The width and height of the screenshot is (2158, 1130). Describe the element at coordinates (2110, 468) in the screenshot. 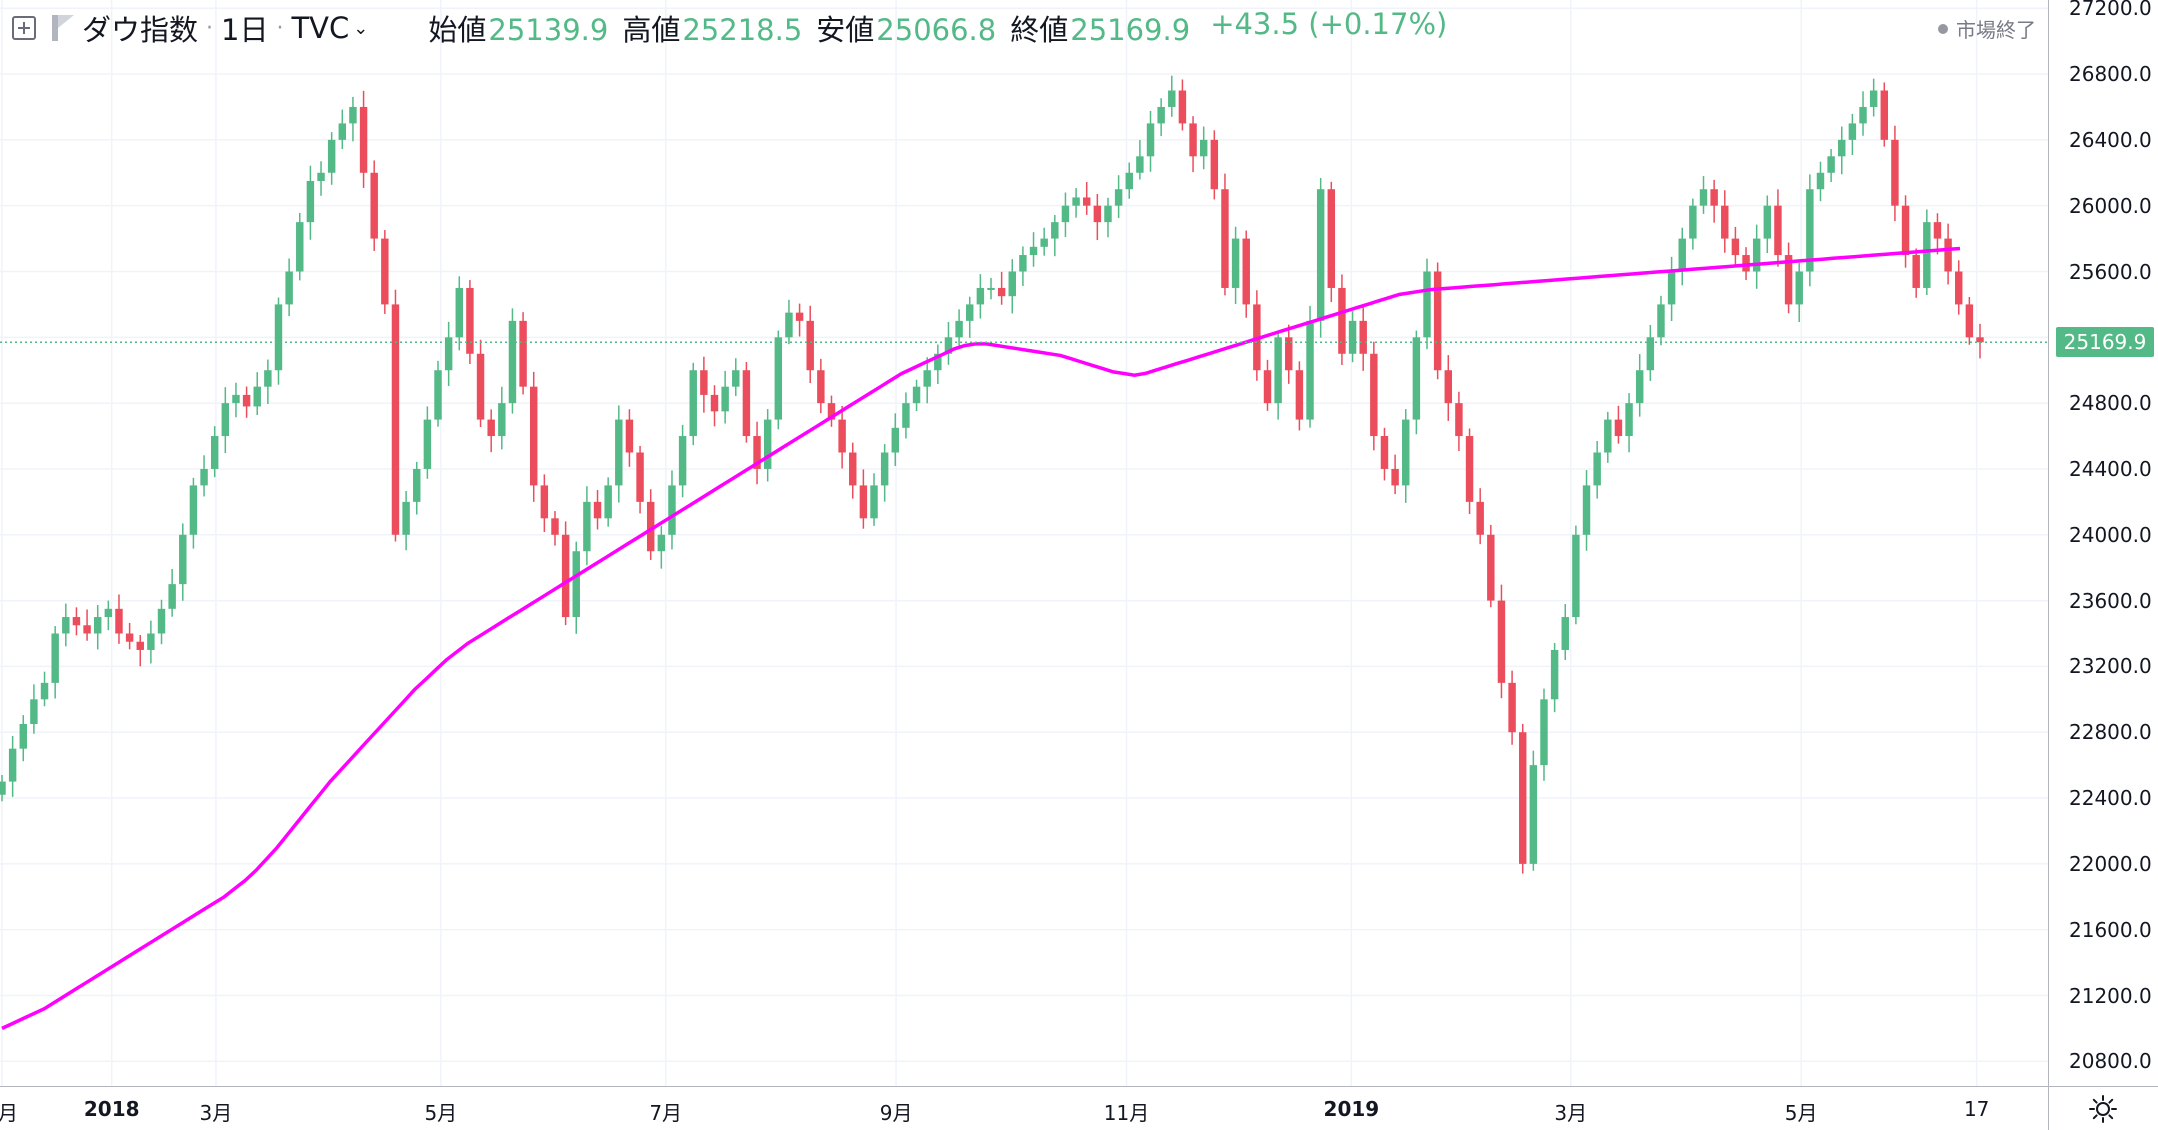

I see `y-tick-label: 24400.0` at that location.